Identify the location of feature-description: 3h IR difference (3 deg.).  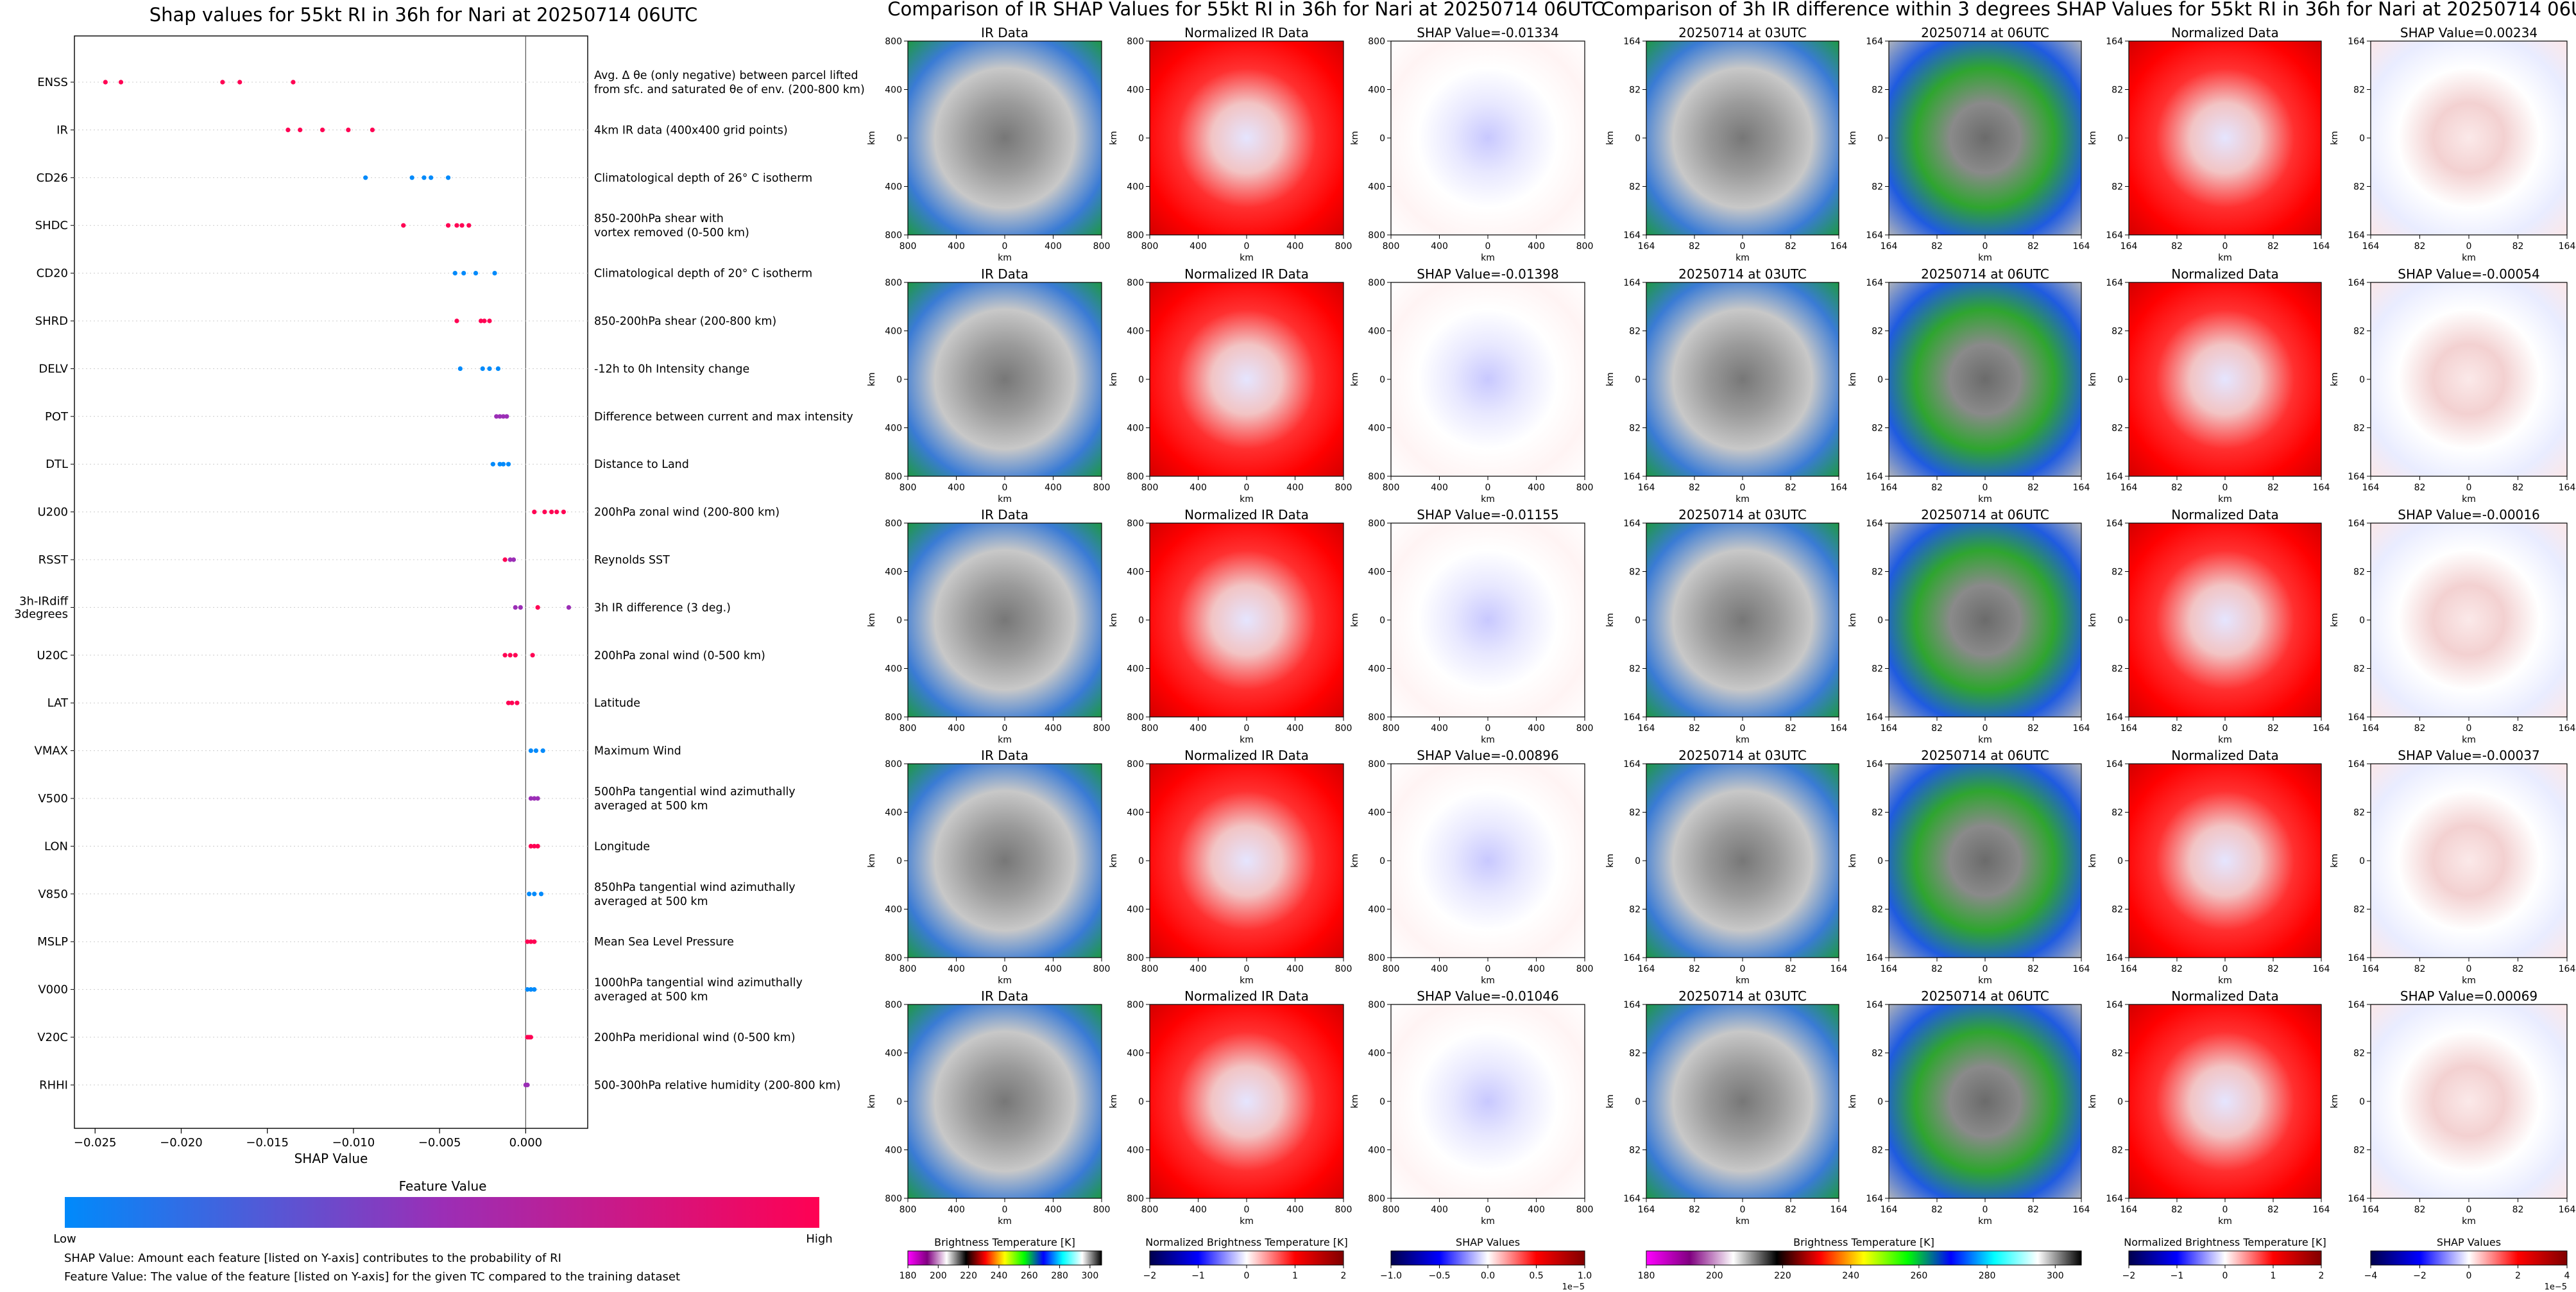
(662, 607).